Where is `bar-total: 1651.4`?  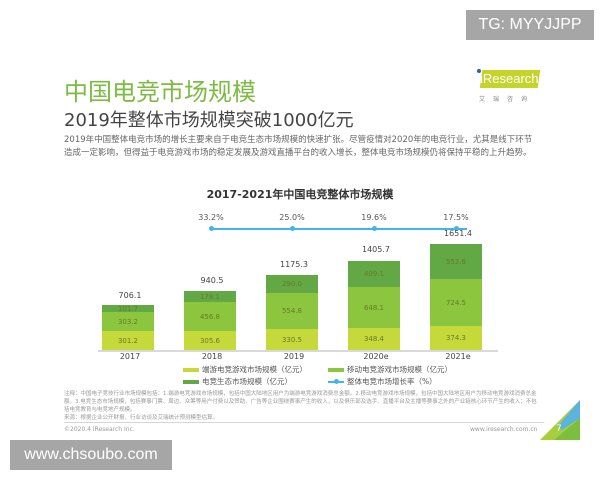 bar-total: 1651.4 is located at coordinates (458, 233).